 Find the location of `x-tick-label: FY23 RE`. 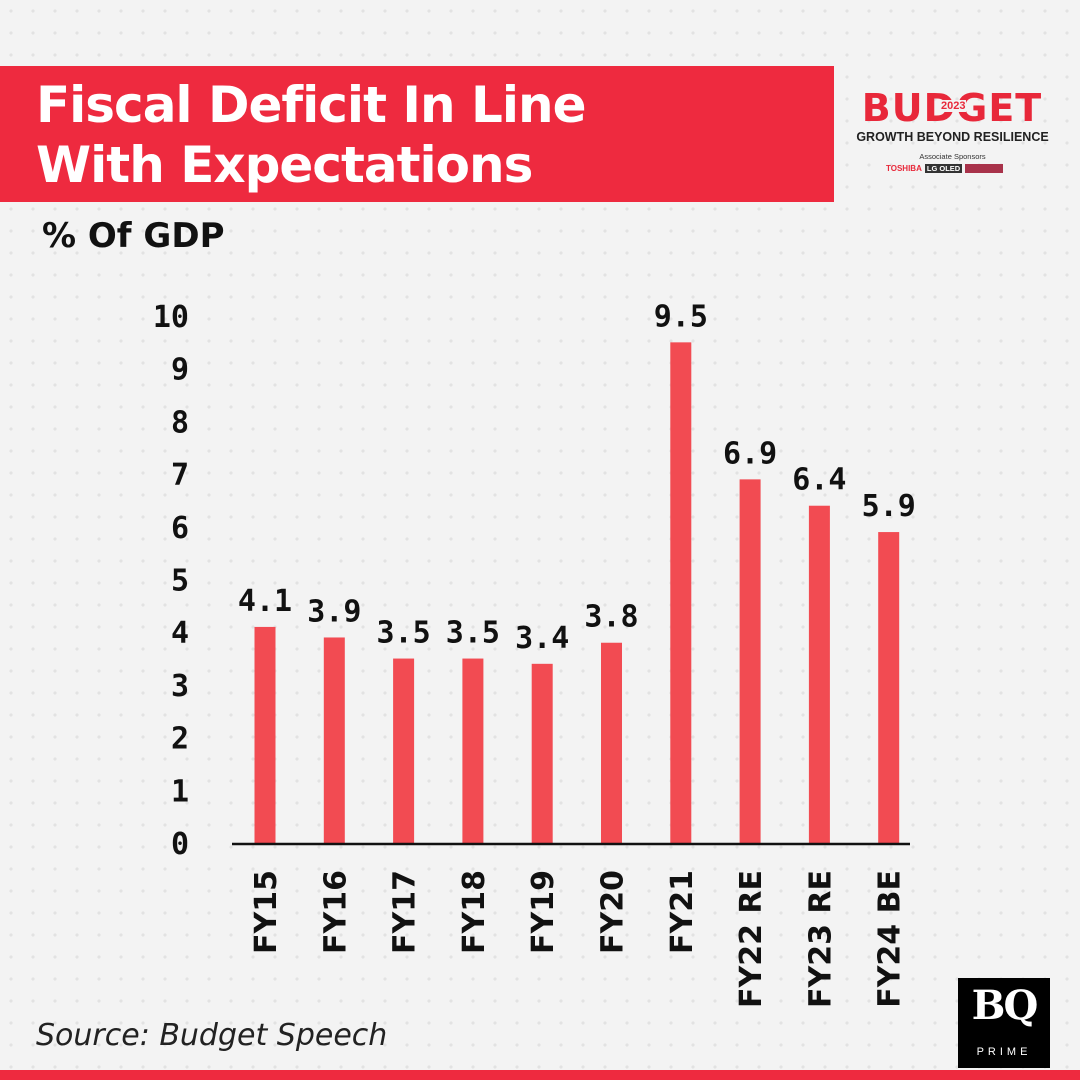

x-tick-label: FY23 RE is located at coordinates (820, 939).